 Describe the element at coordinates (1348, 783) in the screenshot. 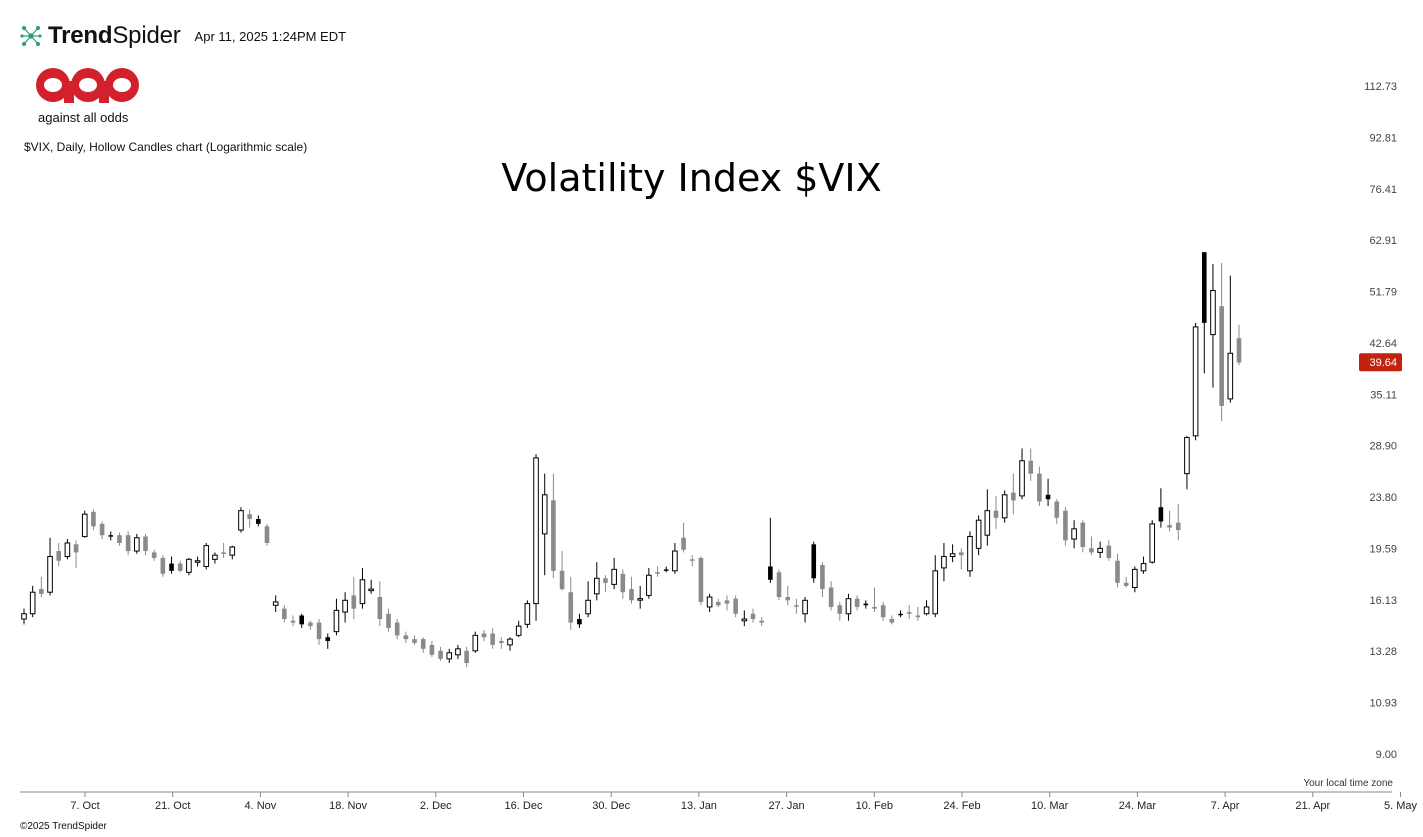

I see `local-time-zone-label: Your local time zone` at that location.